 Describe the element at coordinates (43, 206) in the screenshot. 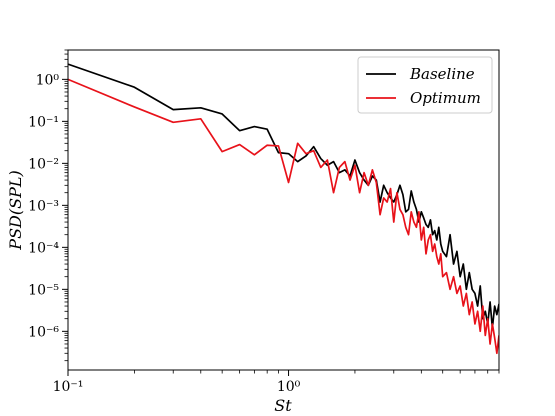

I see `y-tick-label: 10⁻³` at that location.